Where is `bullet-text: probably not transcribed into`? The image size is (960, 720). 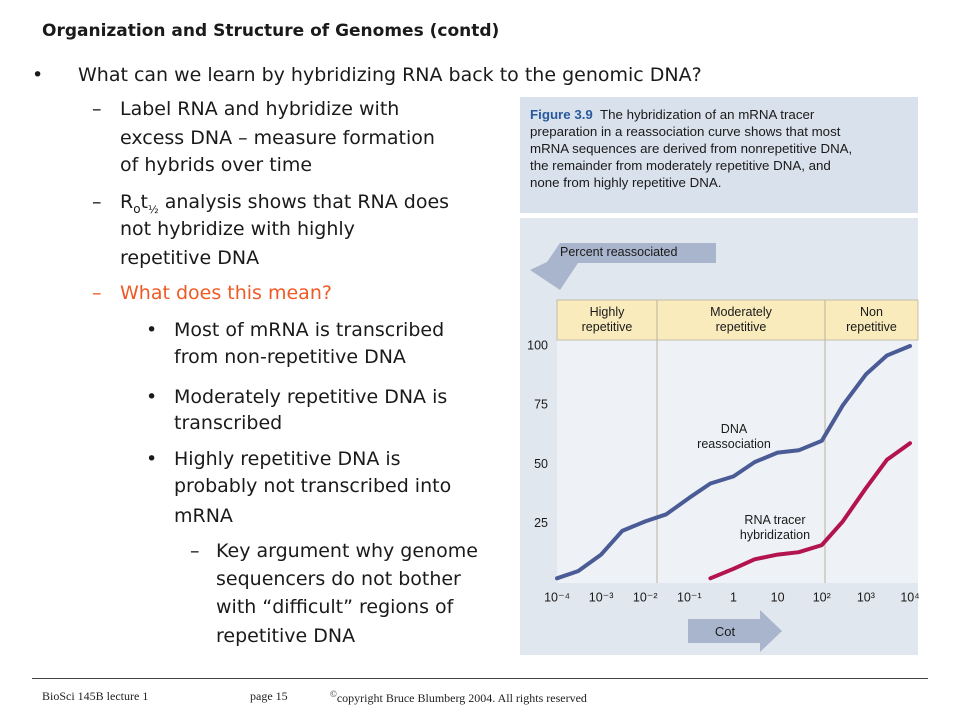
bullet-text: probably not transcribed into is located at coordinates (313, 486).